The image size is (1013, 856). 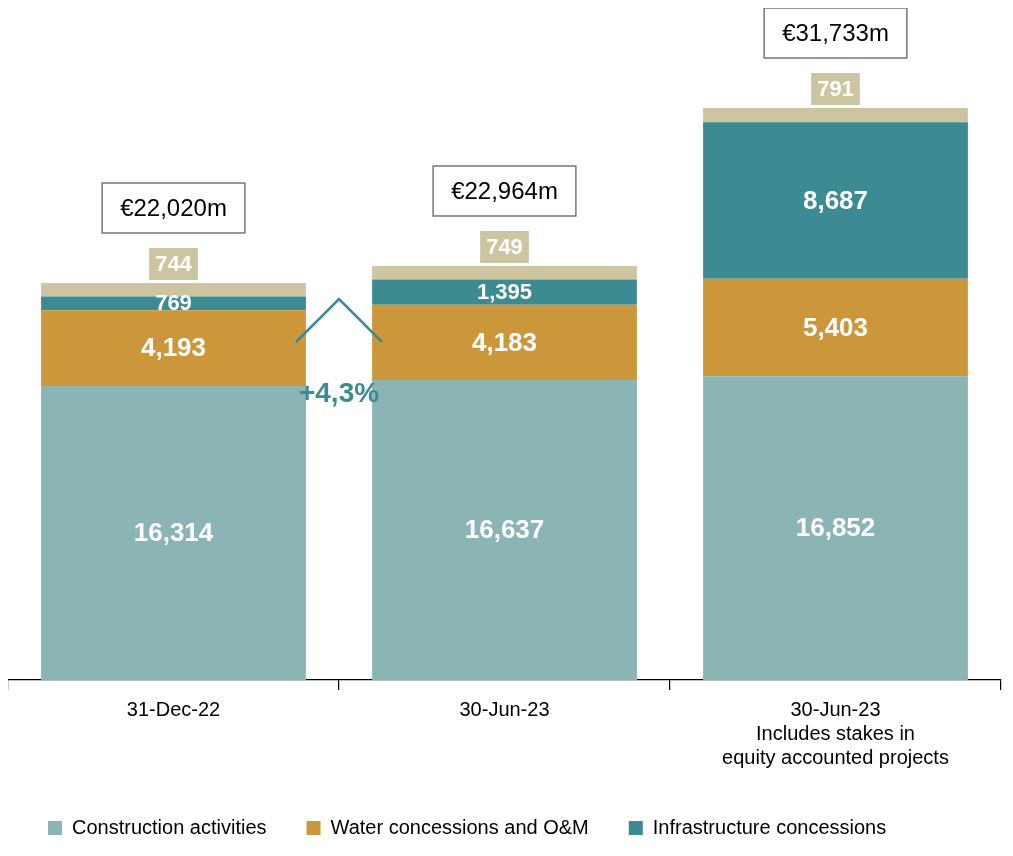 I want to click on data-label: 791, so click(x=835, y=89).